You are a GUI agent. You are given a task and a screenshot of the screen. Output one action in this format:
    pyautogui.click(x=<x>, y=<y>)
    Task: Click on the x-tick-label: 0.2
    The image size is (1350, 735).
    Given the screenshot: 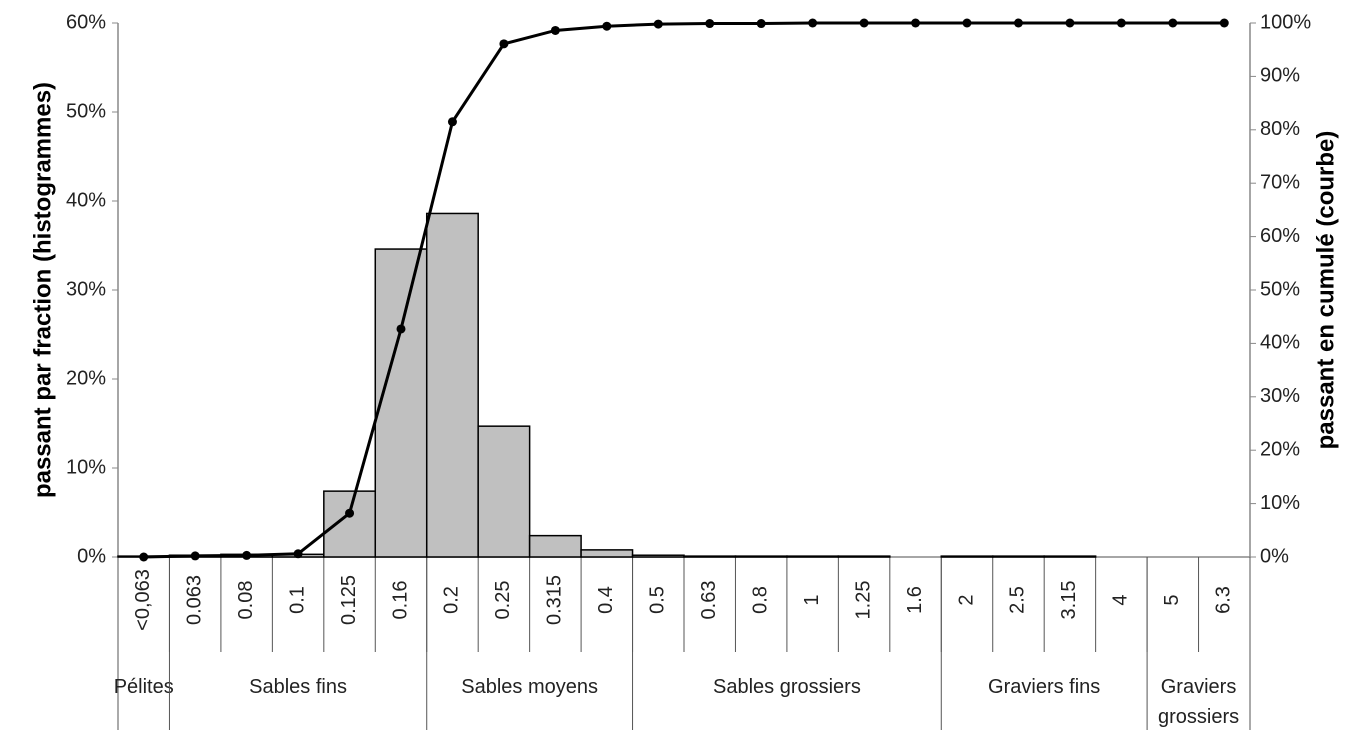 What is the action you would take?
    pyautogui.click(x=452, y=600)
    